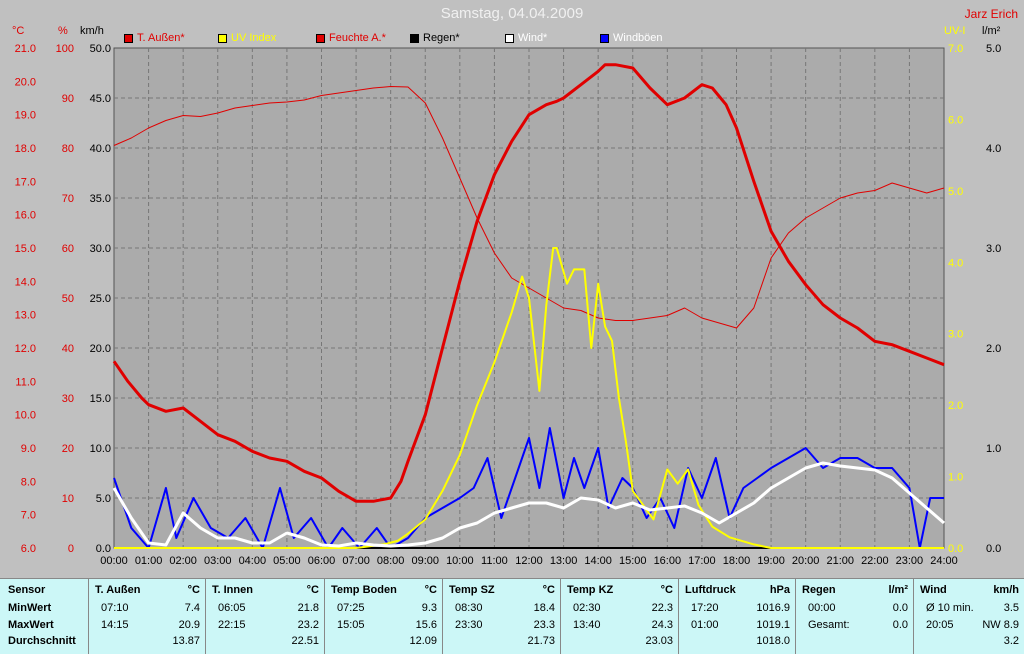 The height and width of the screenshot is (654, 1024). Describe the element at coordinates (587, 625) in the screenshot. I see `table-max-time: 13:40` at that location.